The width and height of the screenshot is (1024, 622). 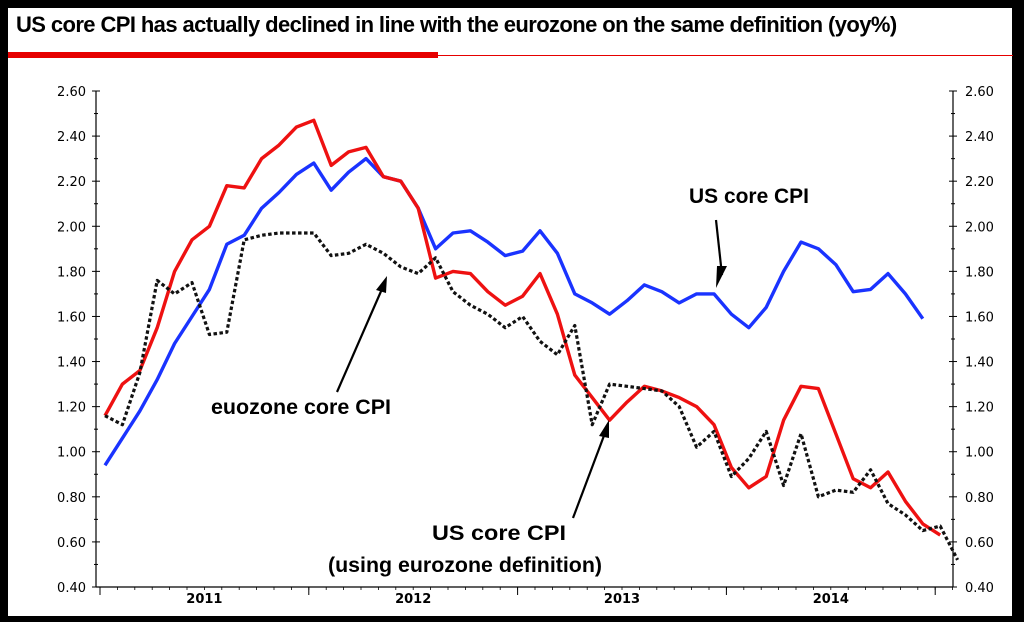 What do you see at coordinates (204, 599) in the screenshot?
I see `x-tick-label: 2011` at bounding box center [204, 599].